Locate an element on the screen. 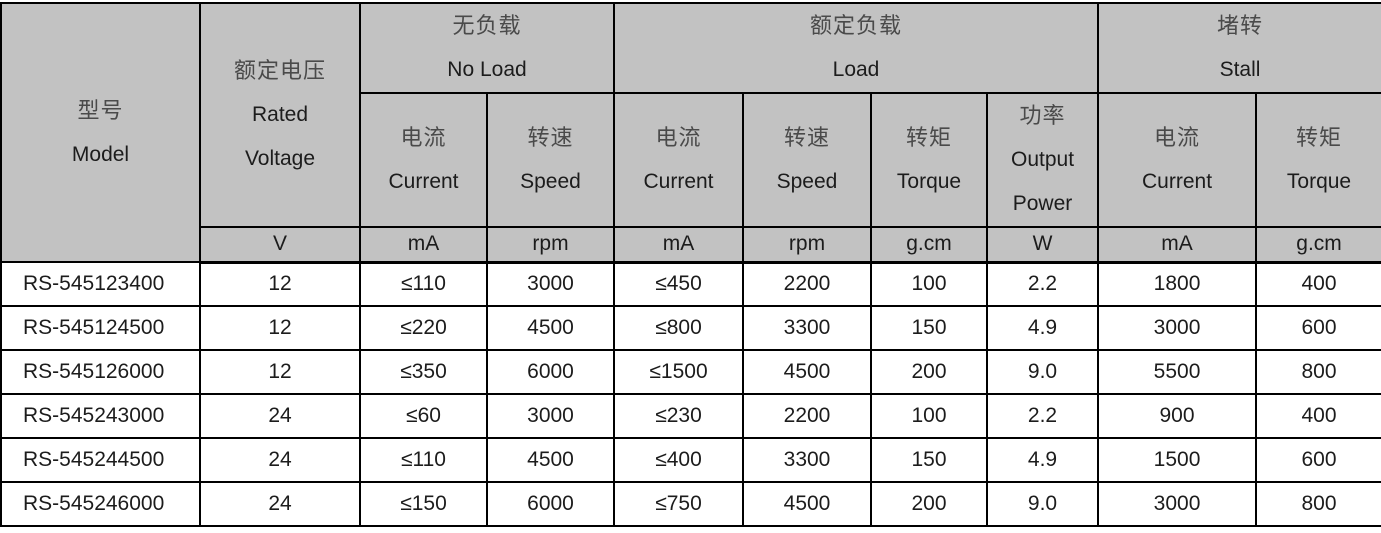 The width and height of the screenshot is (1381, 533). unit-load-current: mA is located at coordinates (678, 245).